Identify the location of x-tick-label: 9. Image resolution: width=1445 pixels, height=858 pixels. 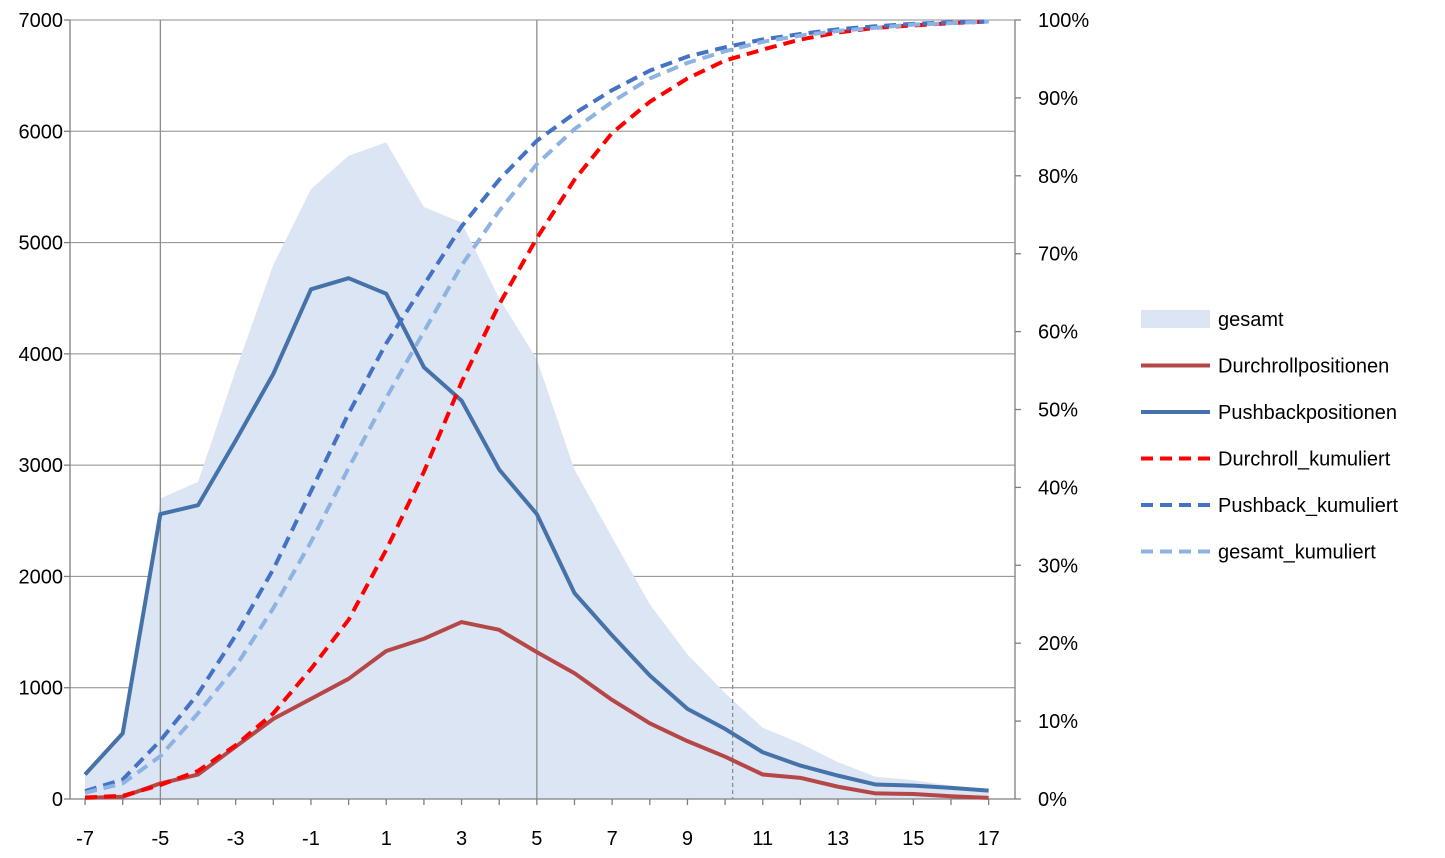
(687, 839).